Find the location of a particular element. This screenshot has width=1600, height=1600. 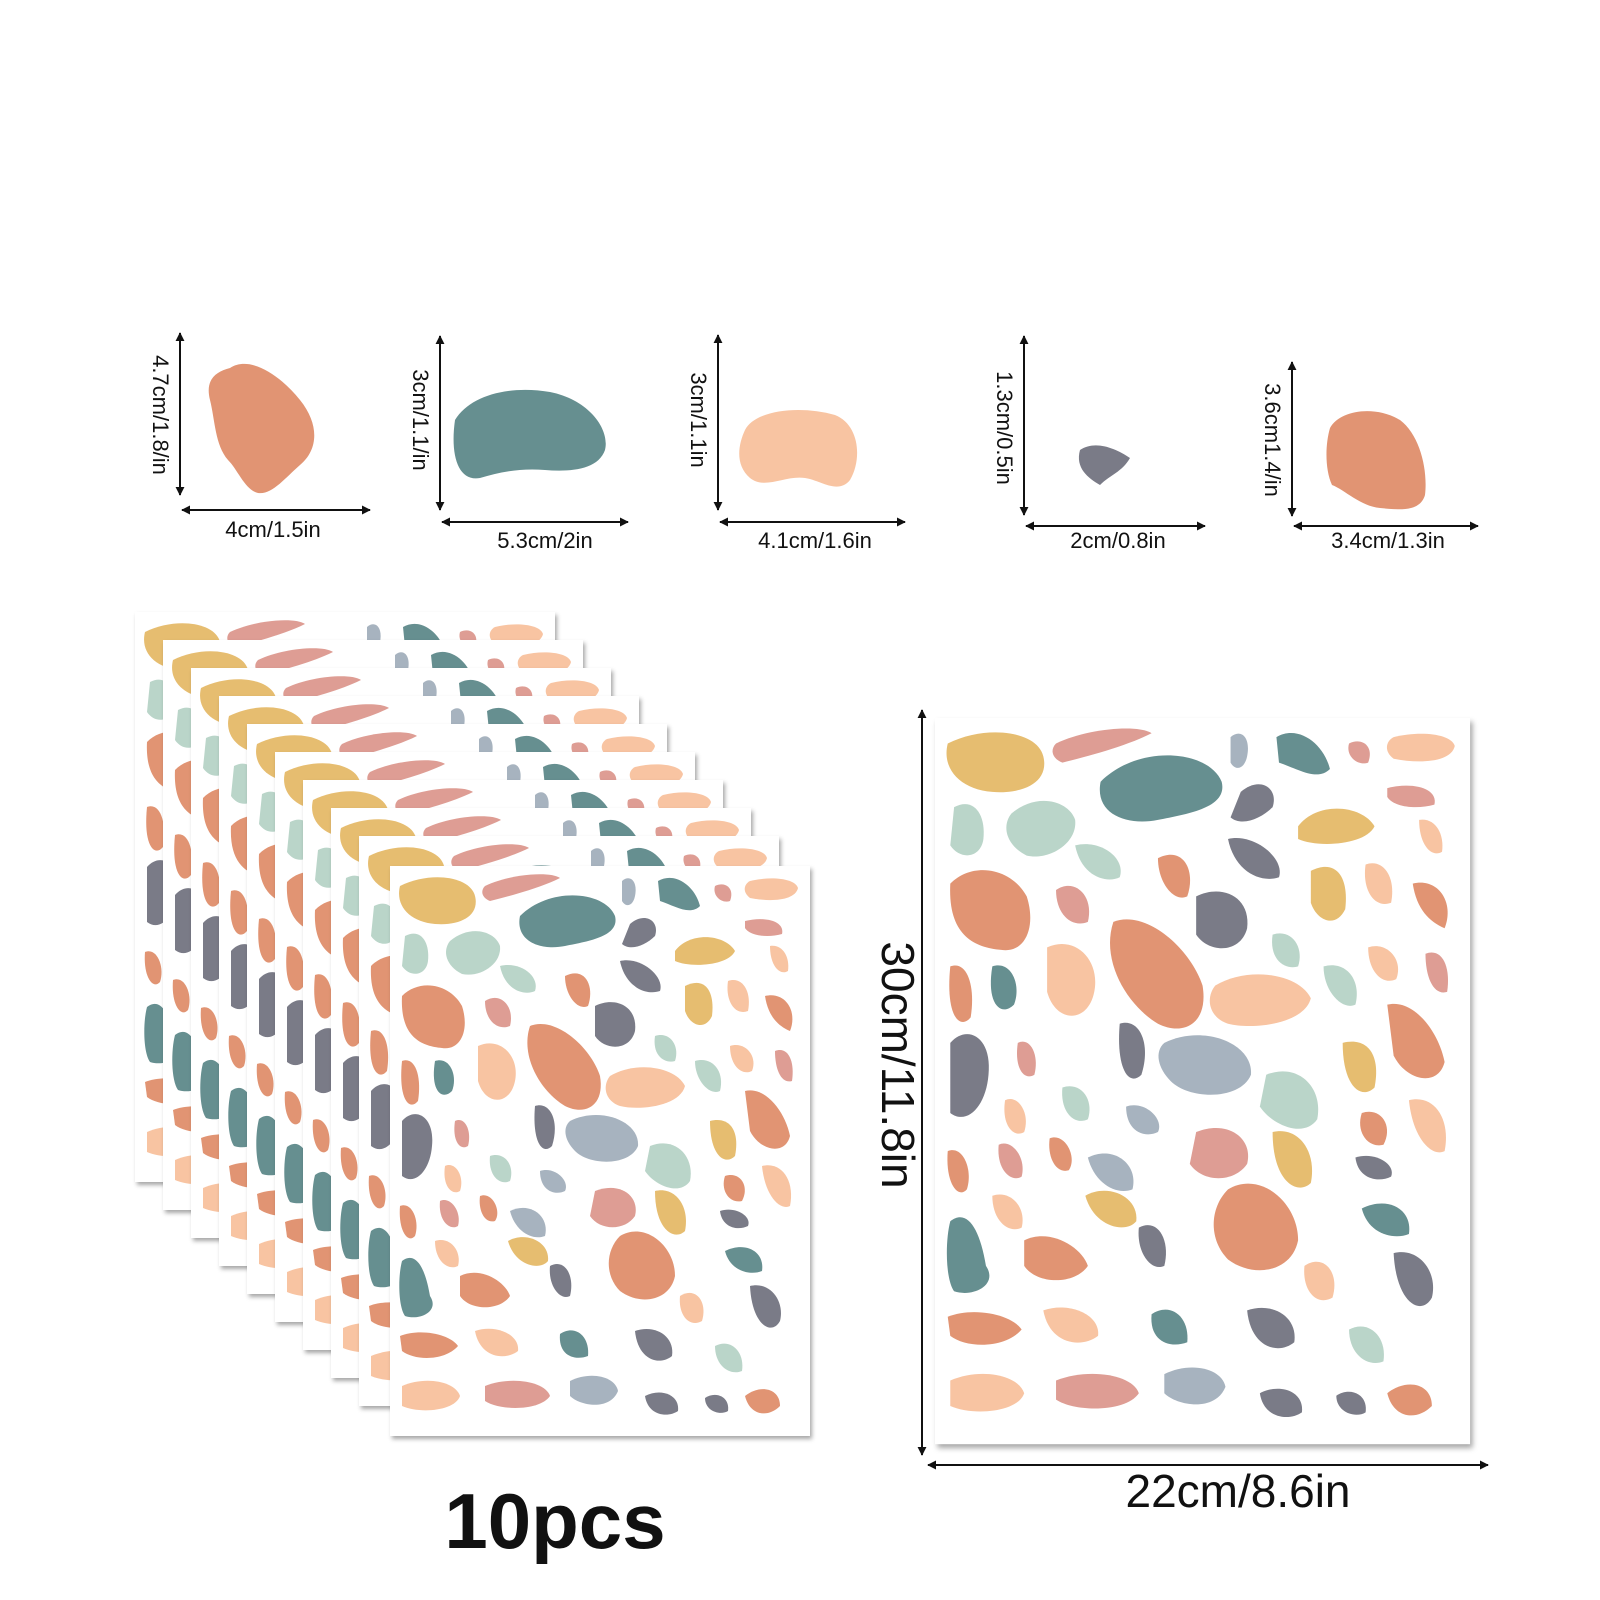

sticker-shape-teal is located at coordinates (529, 434).